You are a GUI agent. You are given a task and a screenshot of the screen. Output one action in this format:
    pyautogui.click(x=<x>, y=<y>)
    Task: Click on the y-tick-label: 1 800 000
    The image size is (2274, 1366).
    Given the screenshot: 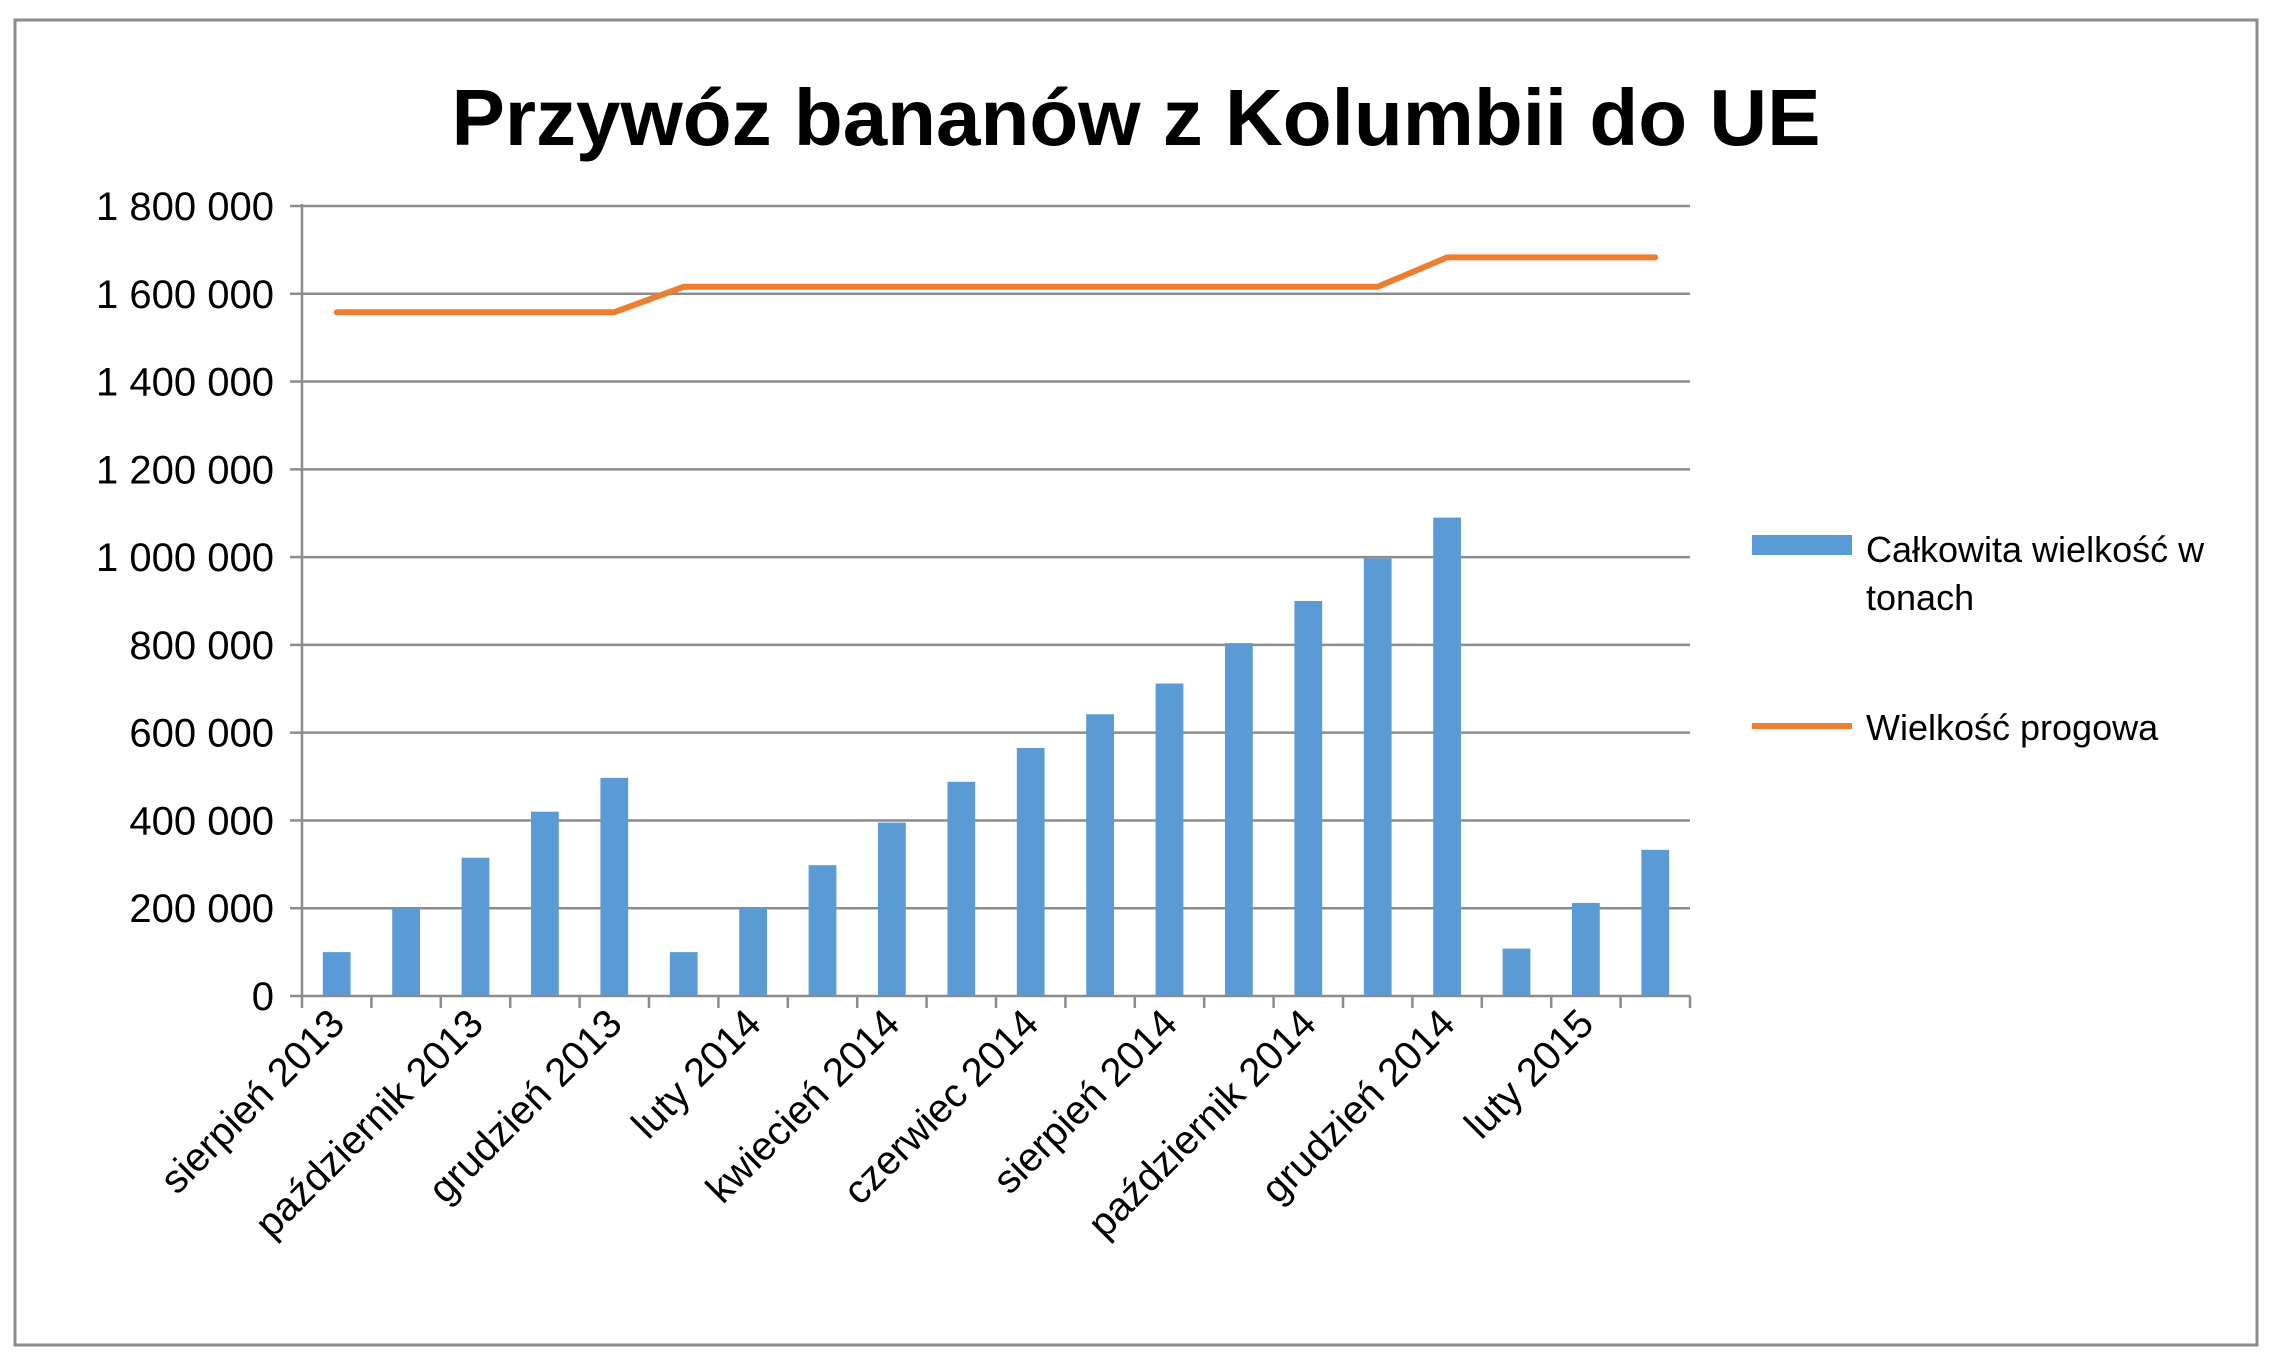 What is the action you would take?
    pyautogui.click(x=185, y=207)
    